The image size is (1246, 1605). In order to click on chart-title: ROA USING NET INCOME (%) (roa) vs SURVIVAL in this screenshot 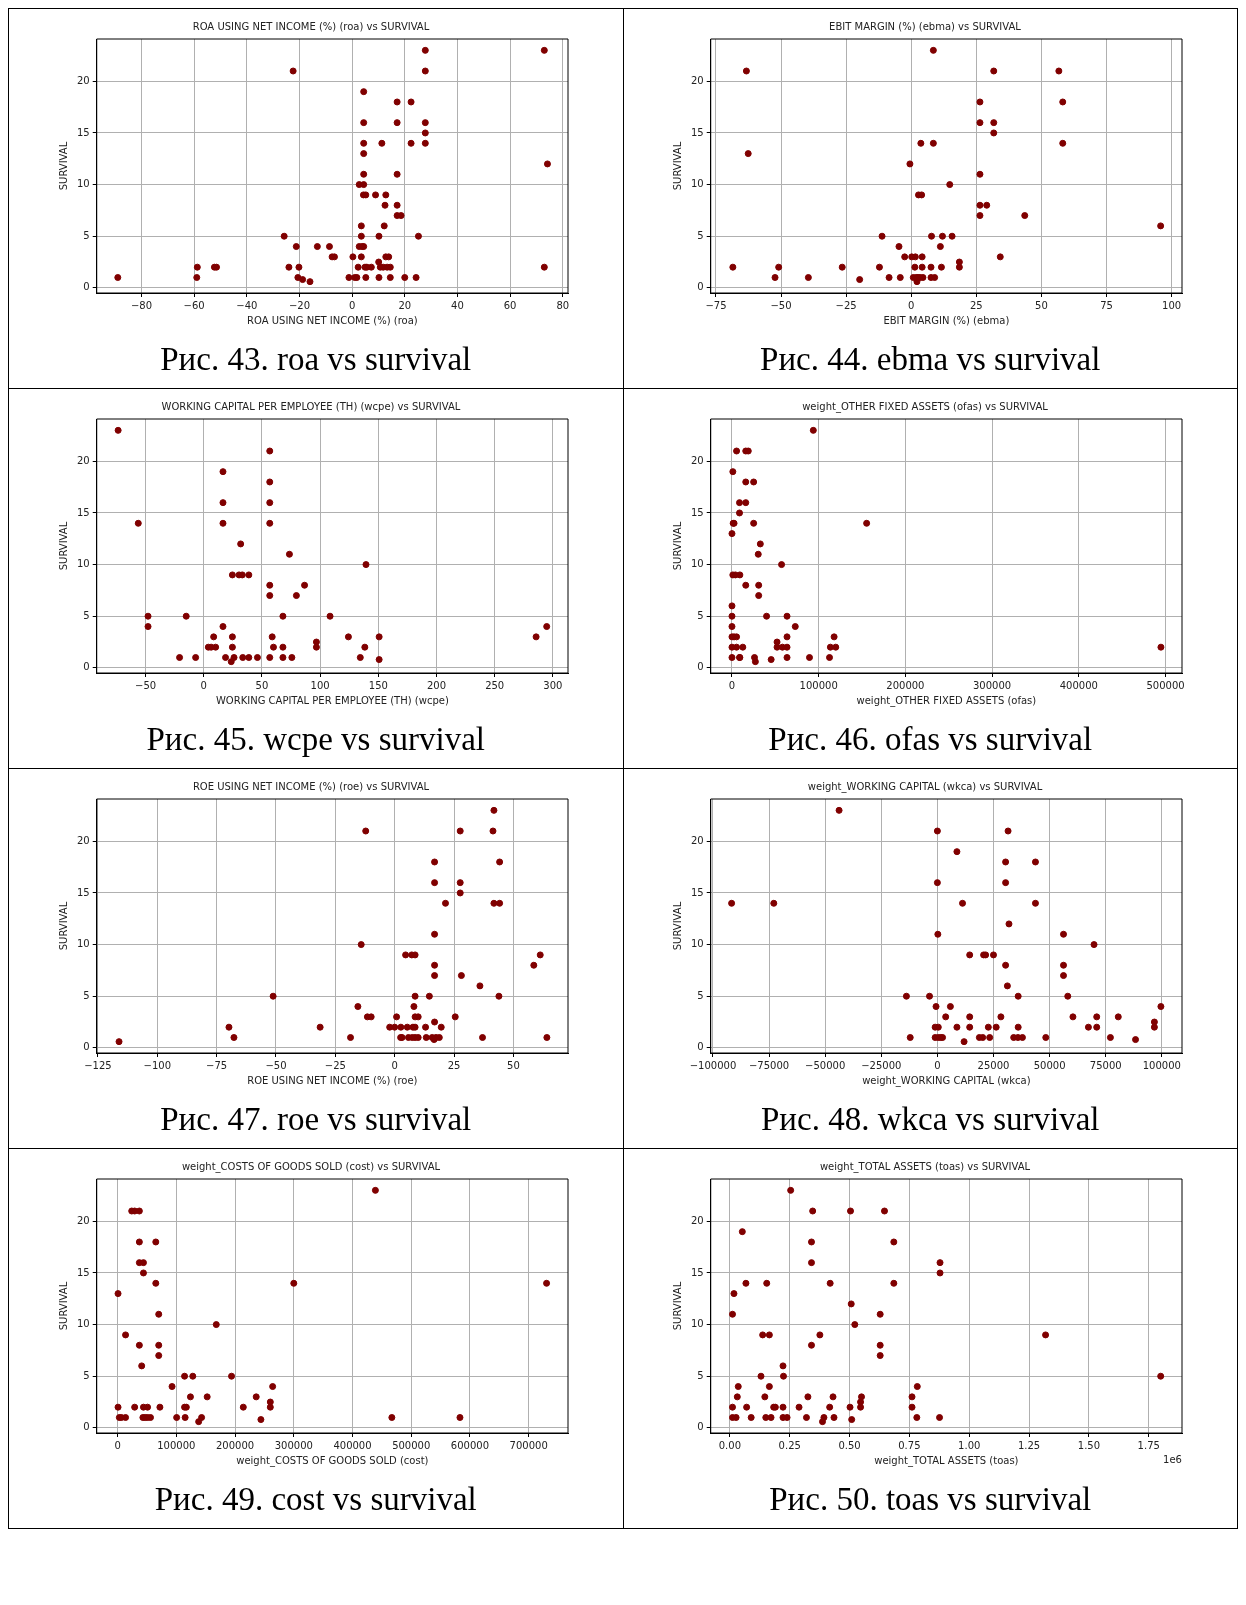, I will do `click(311, 26)`.